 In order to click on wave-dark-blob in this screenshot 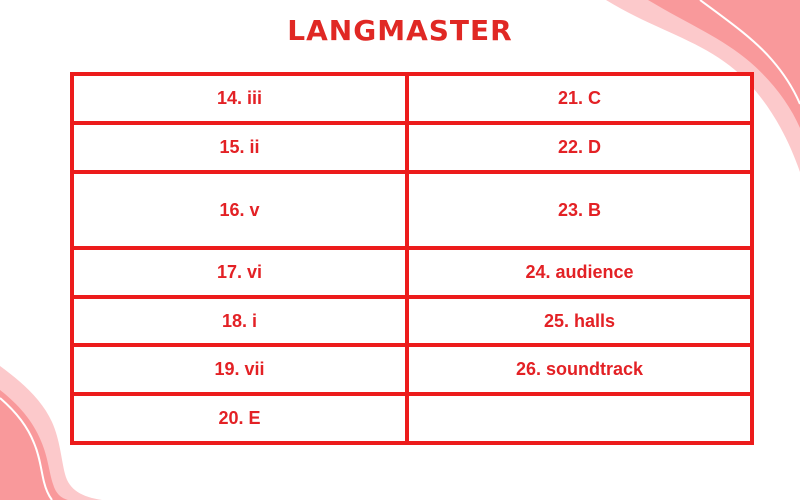, I will do `click(34, 445)`.